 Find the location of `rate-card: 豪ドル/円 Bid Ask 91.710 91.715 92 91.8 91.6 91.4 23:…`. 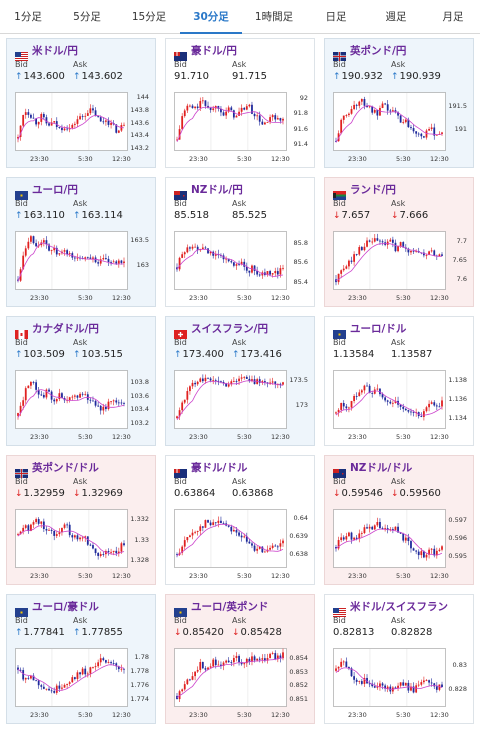

rate-card: 豪ドル/円 Bid Ask 91.710 91.715 92 91.8 91.6 91.4 23:… is located at coordinates (240, 103).